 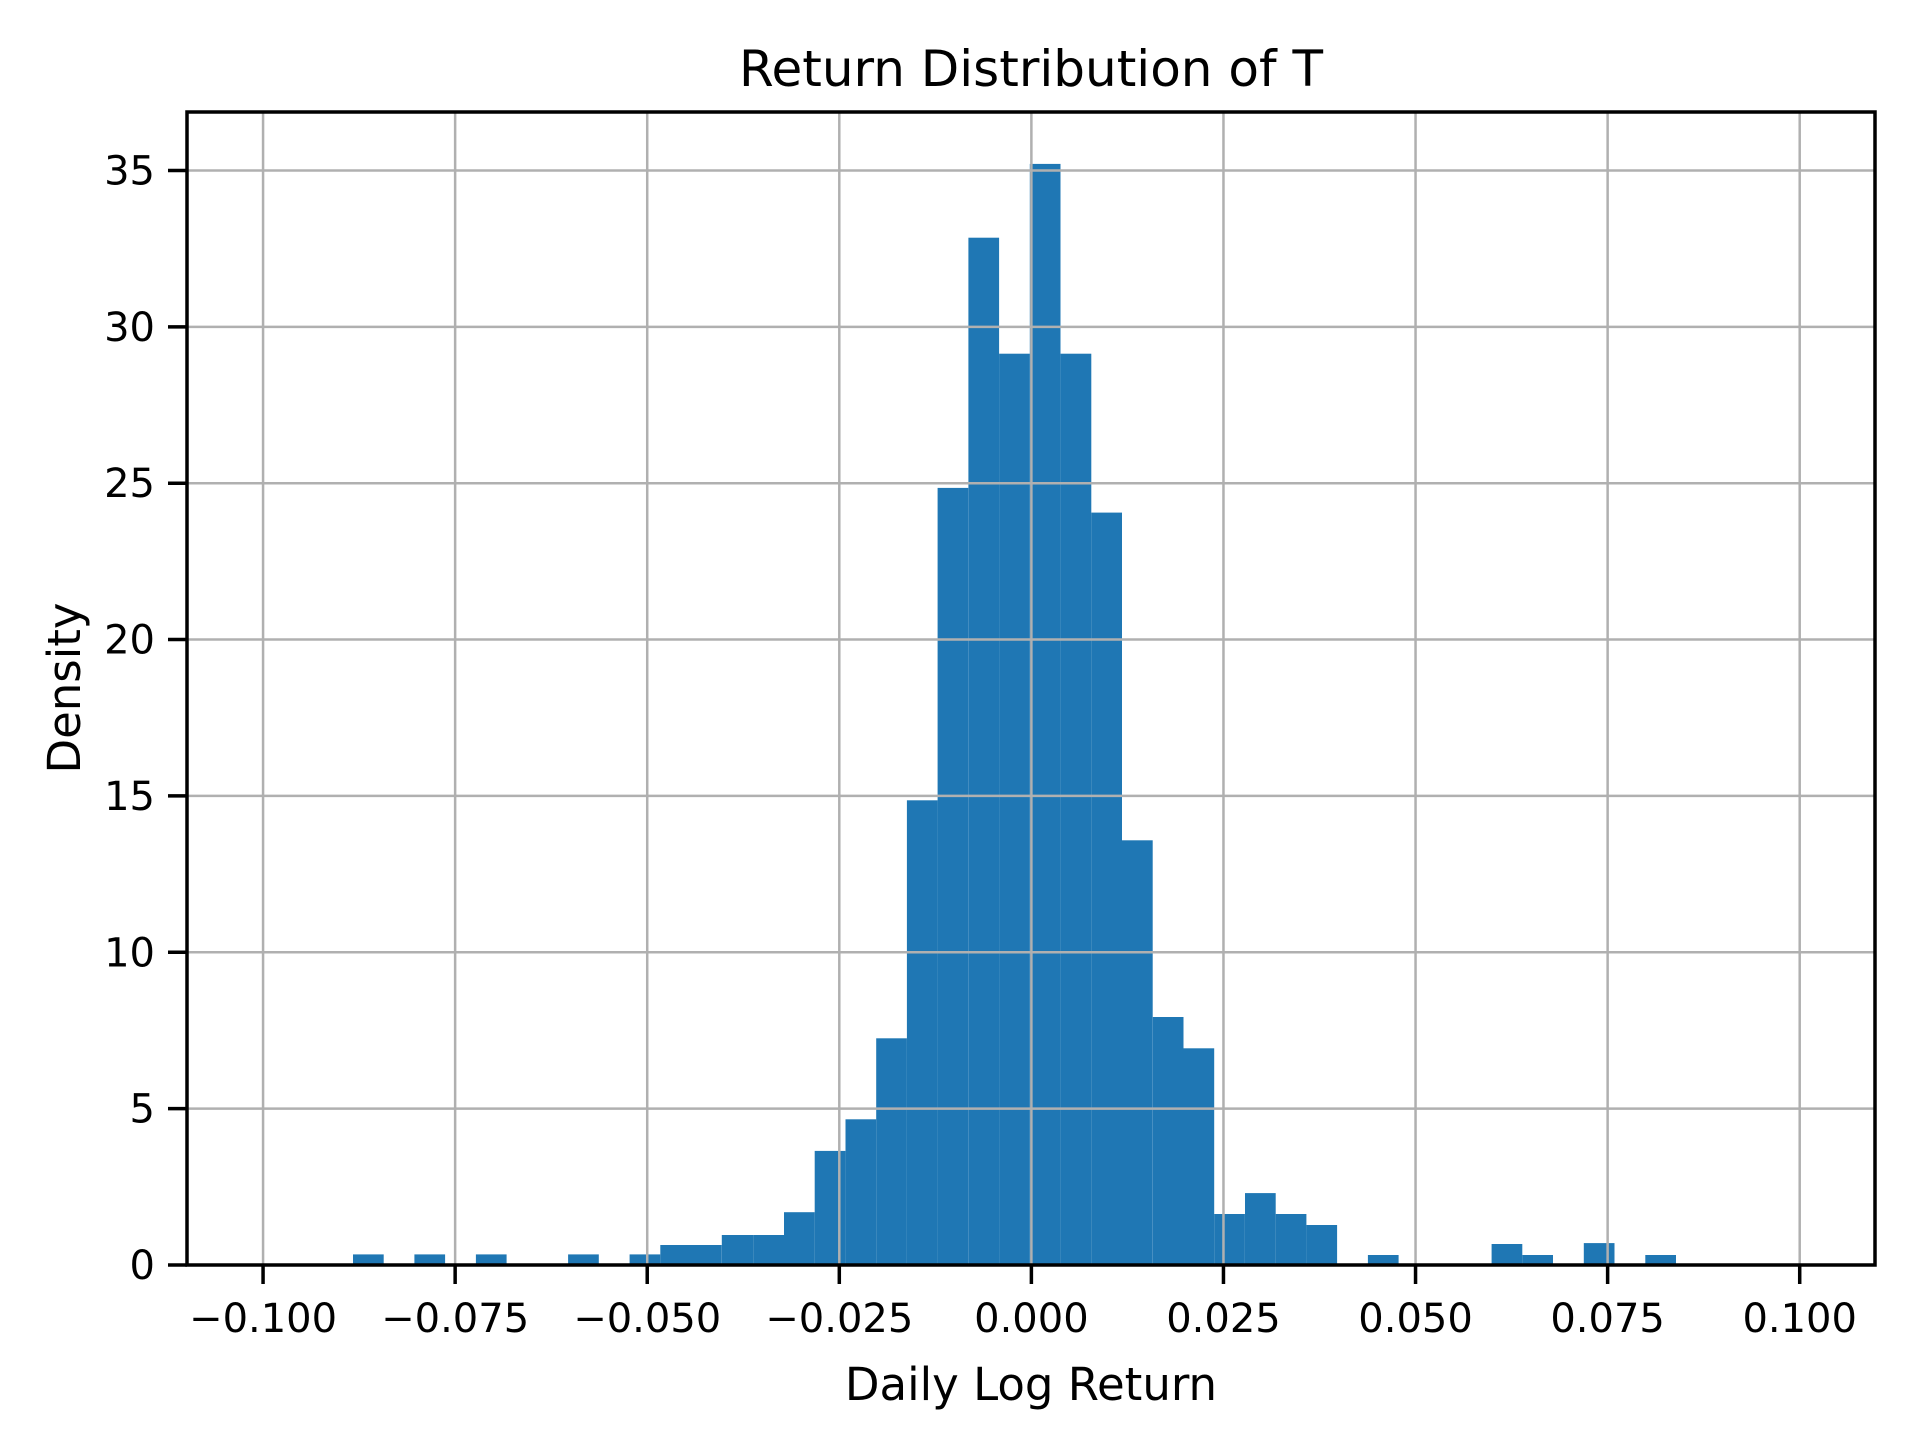 I want to click on y-tick-label: 10, so click(x=129, y=953).